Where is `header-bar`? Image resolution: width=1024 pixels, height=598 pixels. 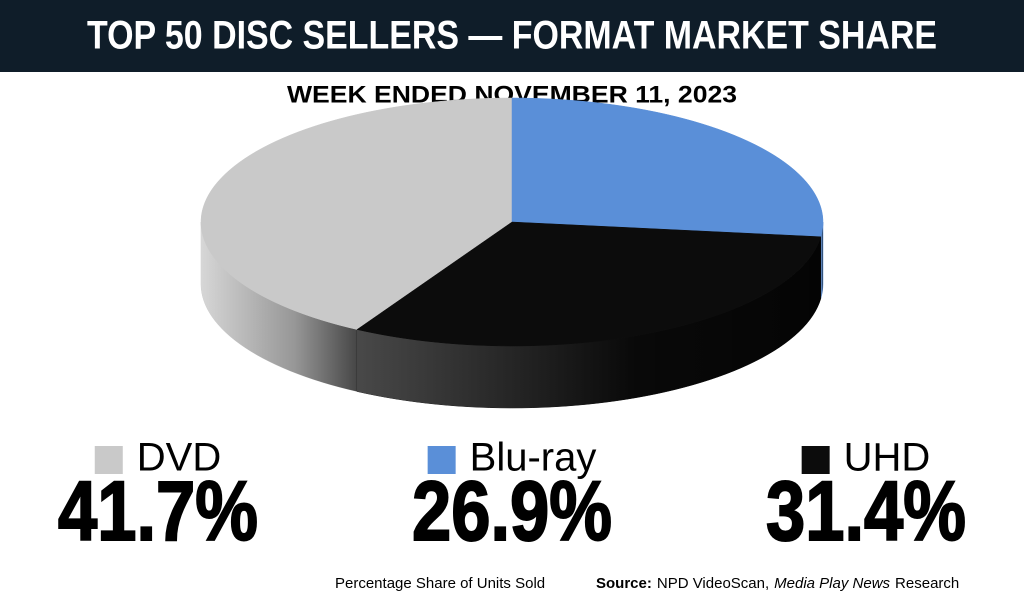
header-bar is located at coordinates (512, 36).